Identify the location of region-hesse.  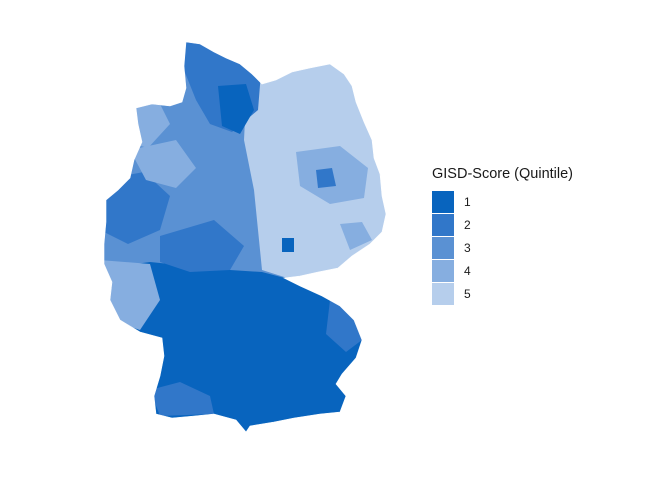
(202, 246).